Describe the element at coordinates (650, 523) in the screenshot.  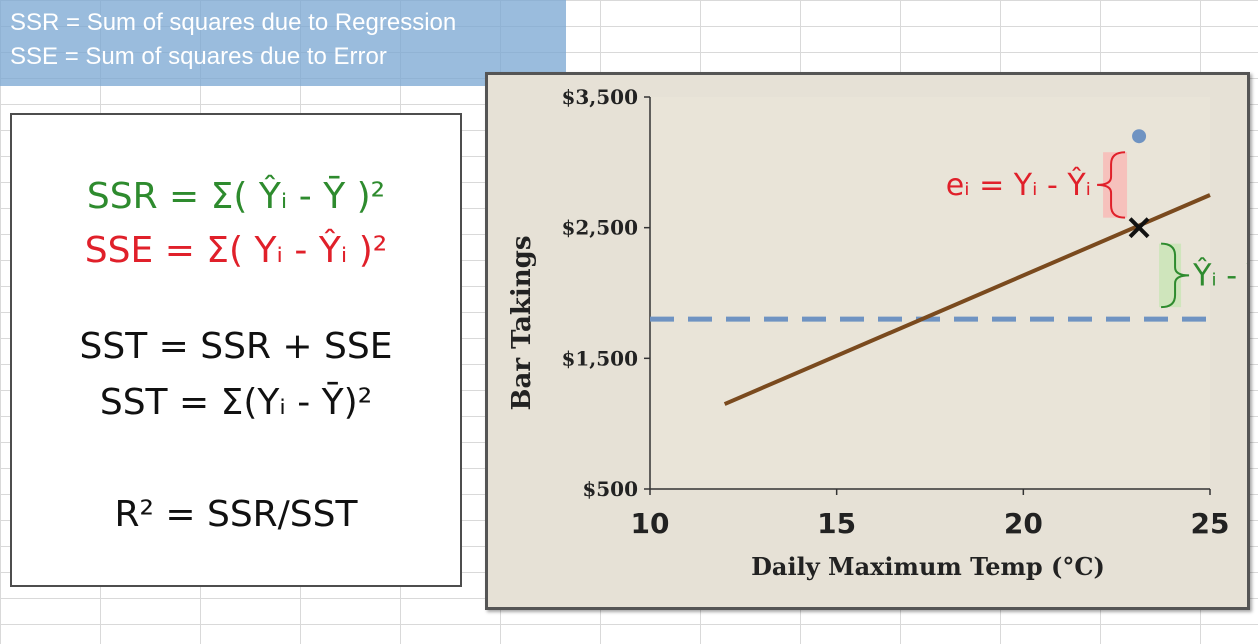
I see `x-tick-label: 10` at that location.